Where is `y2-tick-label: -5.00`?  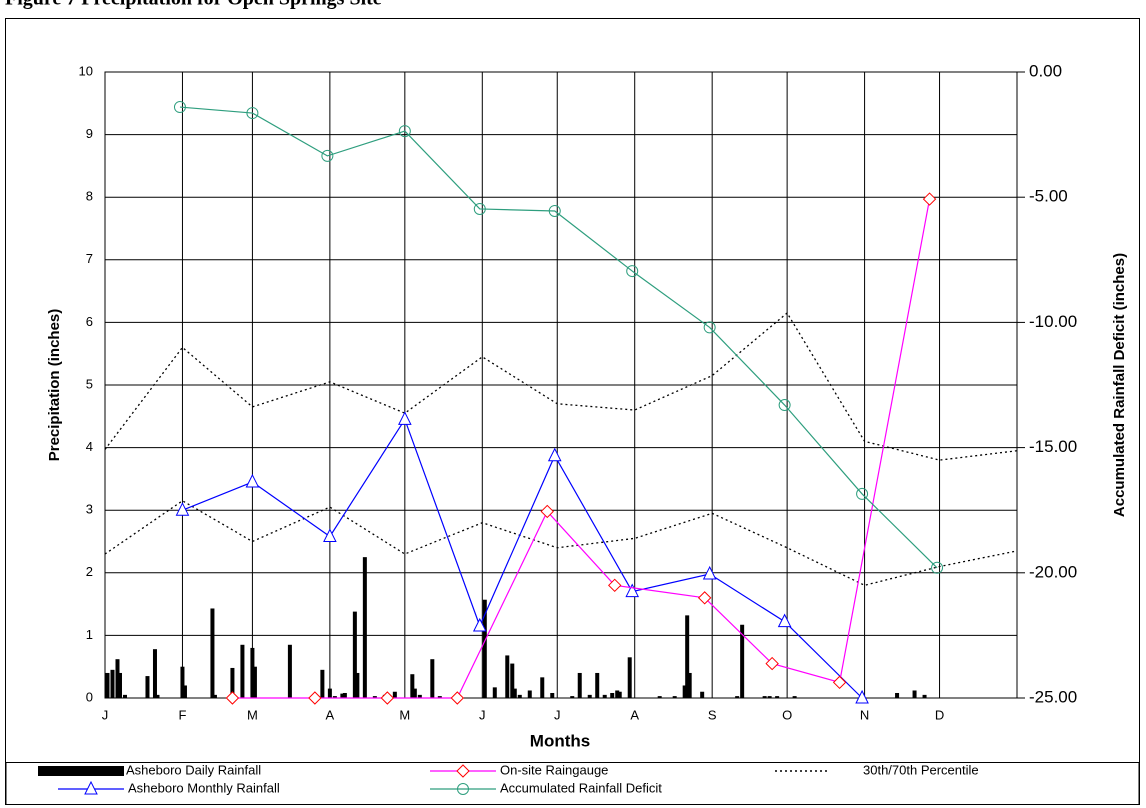 y2-tick-label: -5.00 is located at coordinates (1048, 196).